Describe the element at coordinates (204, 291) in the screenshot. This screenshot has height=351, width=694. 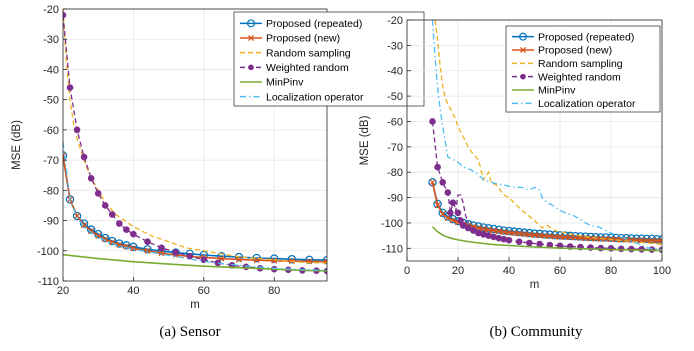
I see `sensor-xtick-label: 60` at that location.